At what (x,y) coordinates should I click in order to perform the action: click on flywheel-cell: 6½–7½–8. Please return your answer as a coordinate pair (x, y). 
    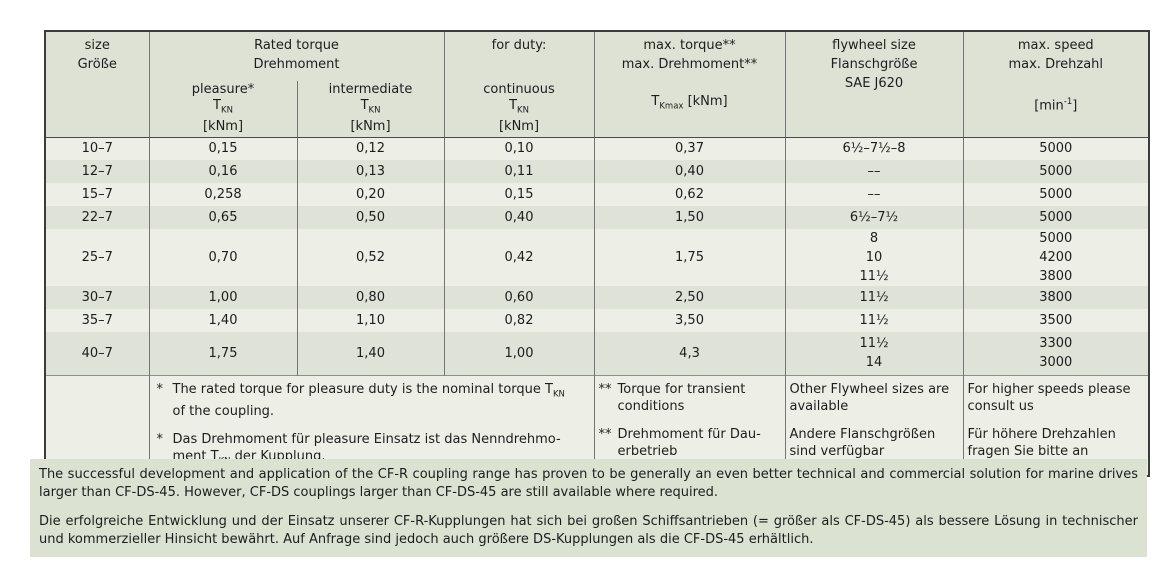
    Looking at the image, I should click on (874, 148).